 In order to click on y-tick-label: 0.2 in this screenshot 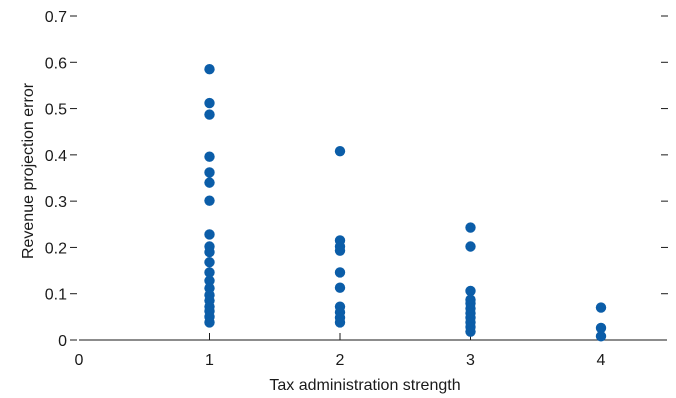, I will do `click(56, 248)`.